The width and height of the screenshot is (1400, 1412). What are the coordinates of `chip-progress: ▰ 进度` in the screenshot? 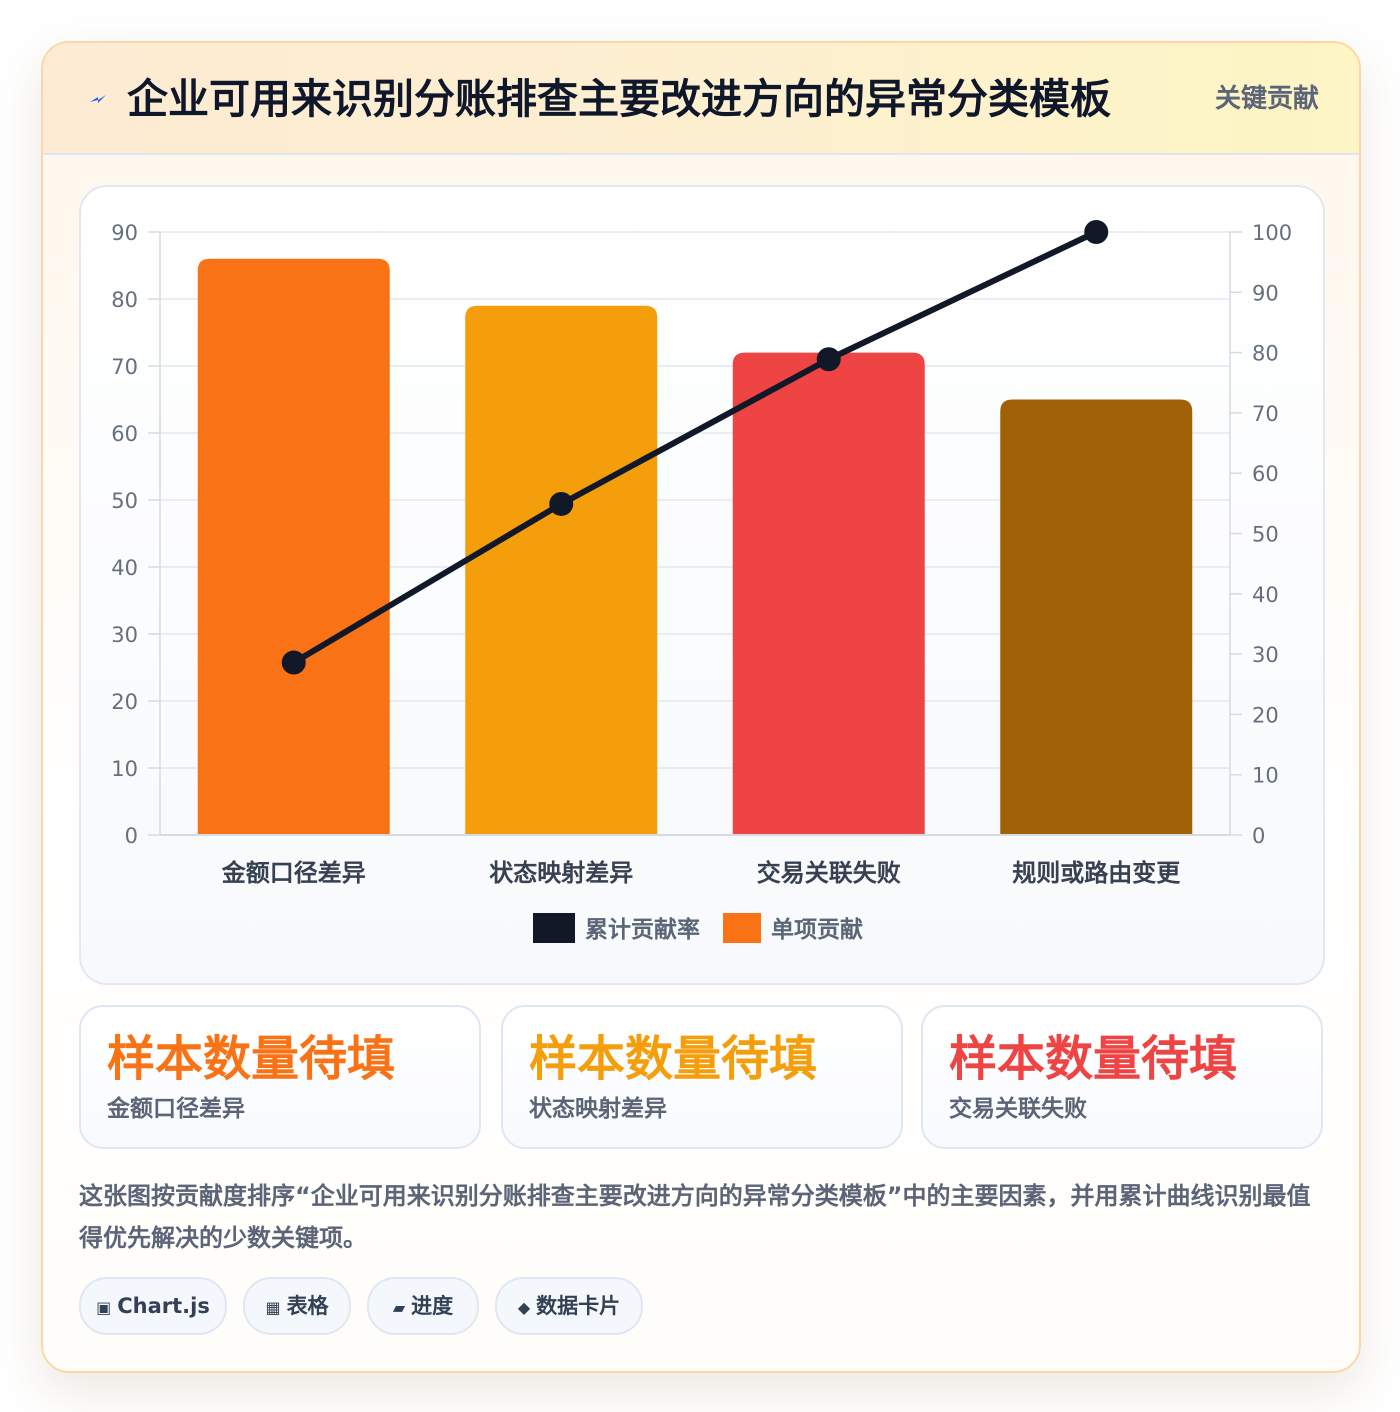 It's located at (423, 1306).